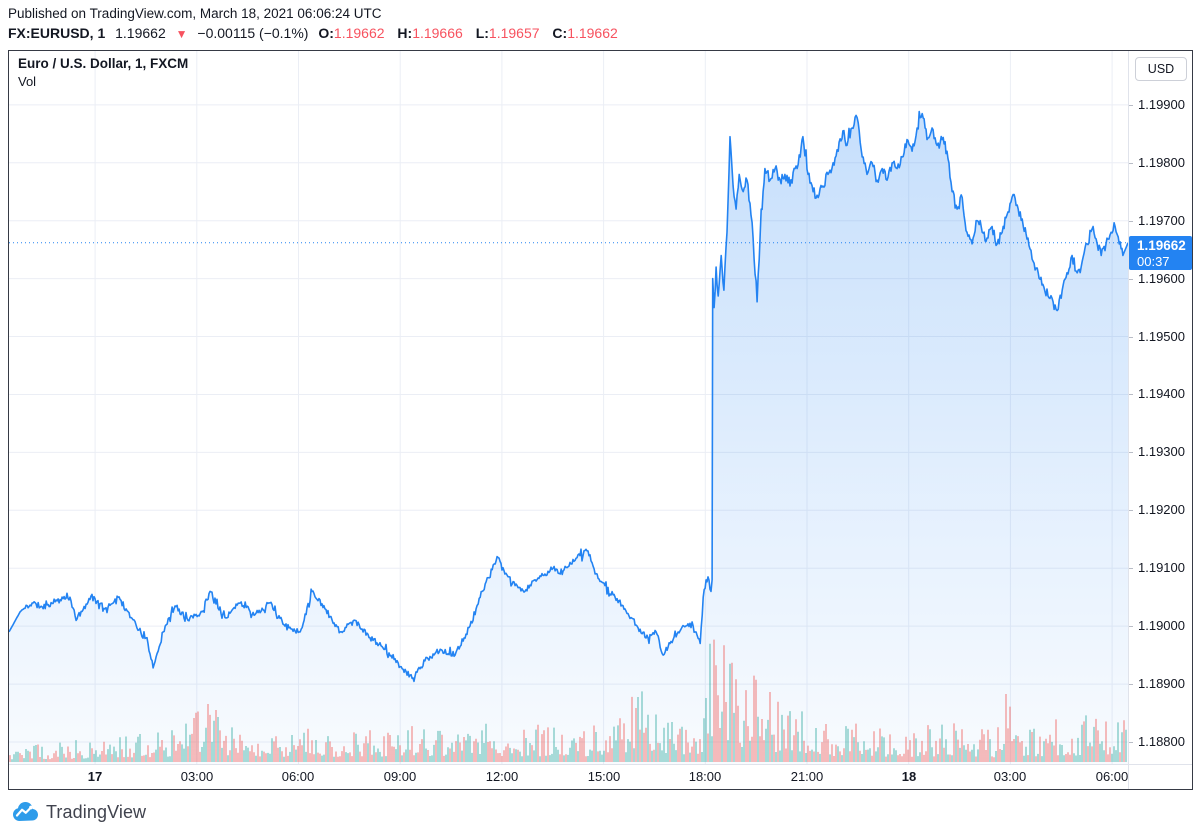 Image resolution: width=1200 pixels, height=840 pixels. Describe the element at coordinates (103, 63) in the screenshot. I see `legend-symbol-title: Euro / U.S. Dollar, 1, FXCM` at that location.